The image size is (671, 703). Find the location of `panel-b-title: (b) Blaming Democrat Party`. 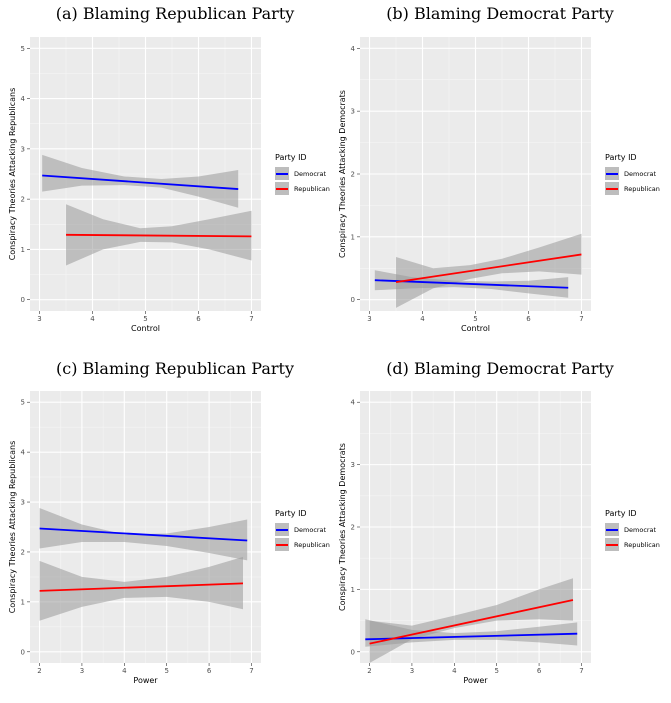

panel-b-title: (b) Blaming Democrat Party is located at coordinates (500, 13).